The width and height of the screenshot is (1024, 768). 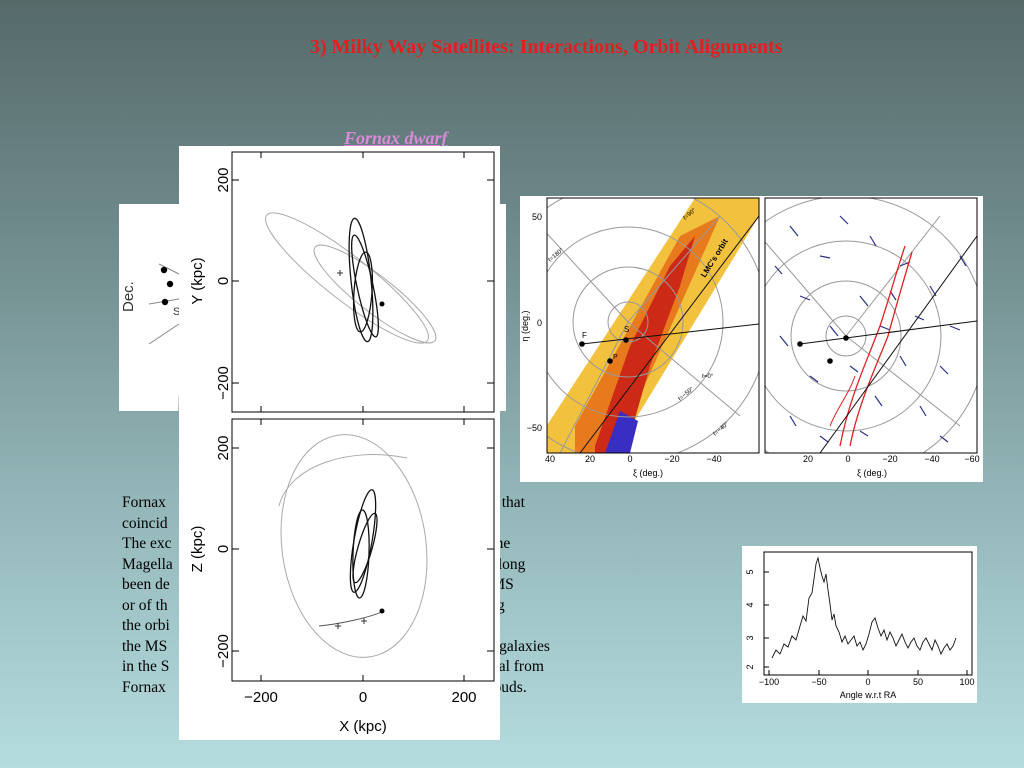 What do you see at coordinates (626, 329) in the screenshot?
I see `stream-point-label-s: S` at bounding box center [626, 329].